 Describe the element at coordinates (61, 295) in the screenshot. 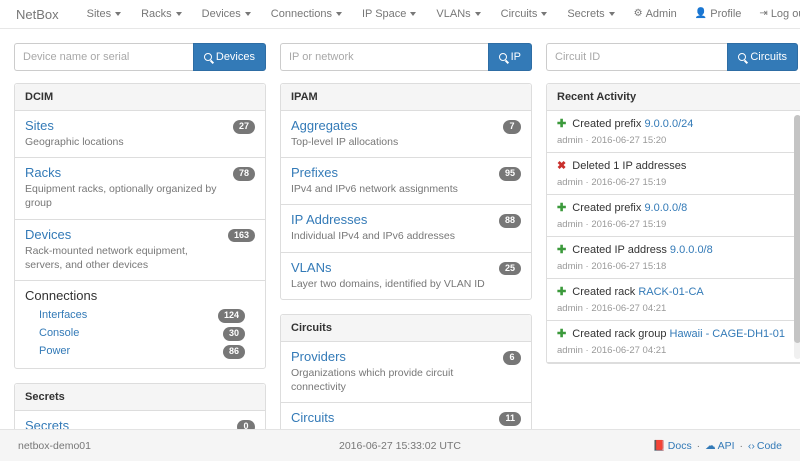

I see `connections-title: Connections` at that location.